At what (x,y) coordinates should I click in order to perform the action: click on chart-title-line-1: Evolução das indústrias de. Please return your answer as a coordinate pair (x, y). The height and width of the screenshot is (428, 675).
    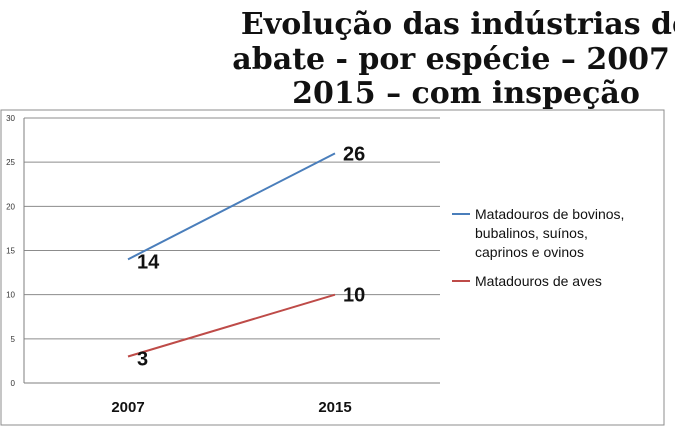
    Looking at the image, I should click on (458, 24).